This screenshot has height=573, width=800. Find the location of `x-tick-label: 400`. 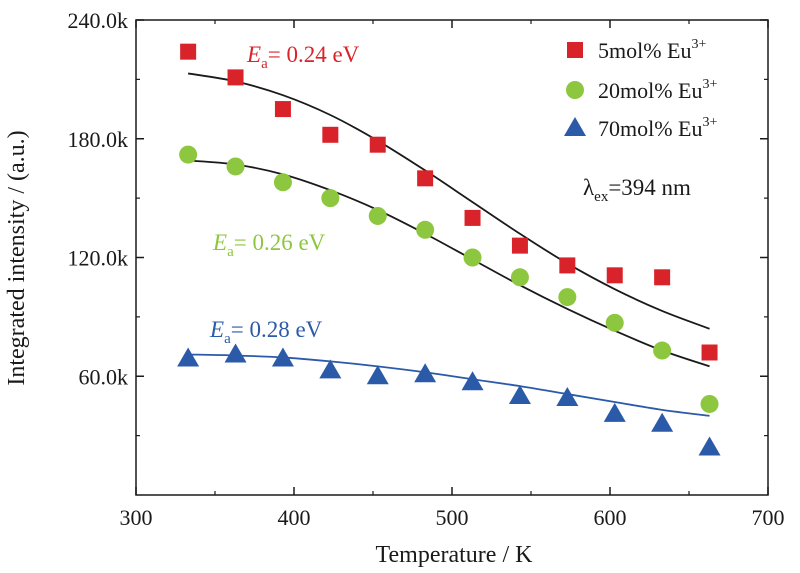

x-tick-label: 400 is located at coordinates (294, 517).